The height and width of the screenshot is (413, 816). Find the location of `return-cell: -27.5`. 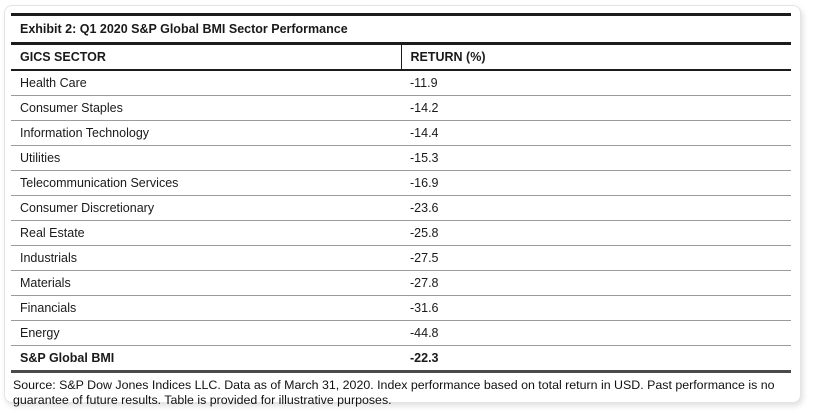

return-cell: -27.5 is located at coordinates (596, 258).